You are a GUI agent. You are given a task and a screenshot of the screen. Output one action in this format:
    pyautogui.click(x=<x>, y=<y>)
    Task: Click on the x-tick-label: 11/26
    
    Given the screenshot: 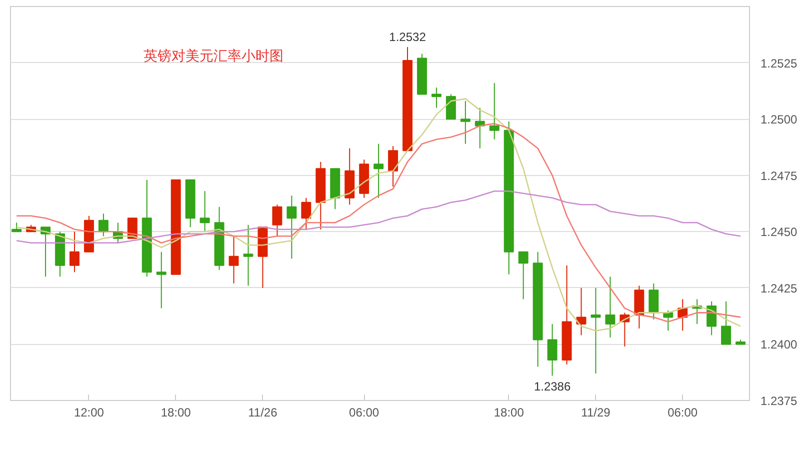 What is the action you would take?
    pyautogui.click(x=263, y=413)
    